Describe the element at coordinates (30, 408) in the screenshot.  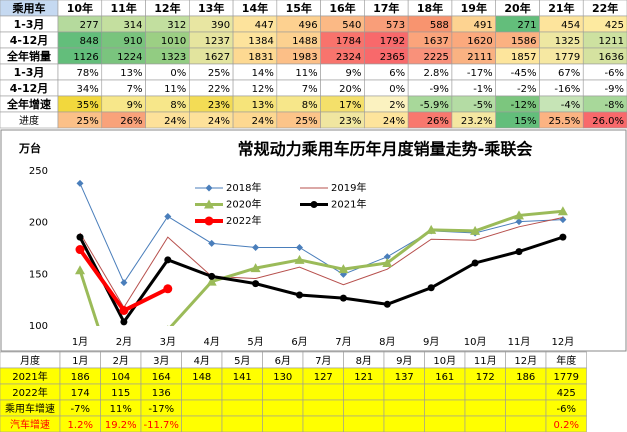
I see `row-label: 乘用车增速` at that location.